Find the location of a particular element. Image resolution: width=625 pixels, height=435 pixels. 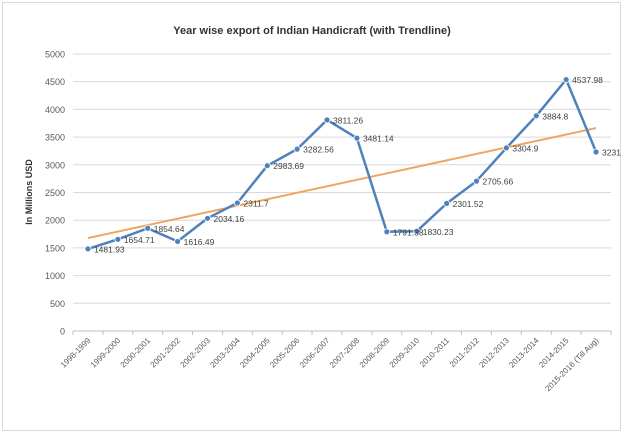

data-label-1999-2000: 1654.71 is located at coordinates (139, 240).